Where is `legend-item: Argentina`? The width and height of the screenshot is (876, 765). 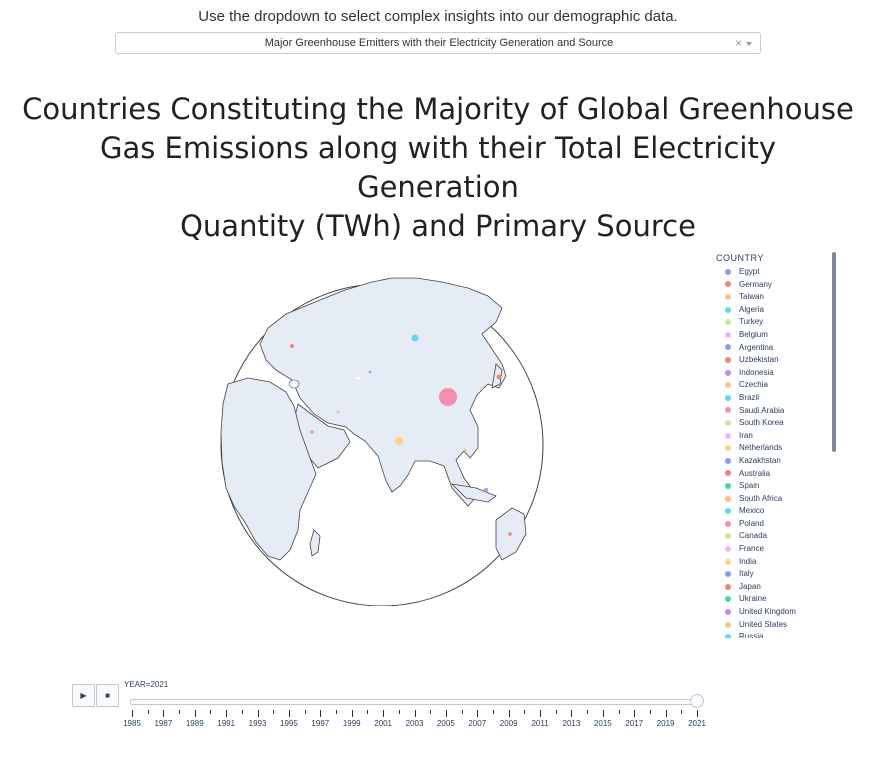 legend-item: Argentina is located at coordinates (771, 348).